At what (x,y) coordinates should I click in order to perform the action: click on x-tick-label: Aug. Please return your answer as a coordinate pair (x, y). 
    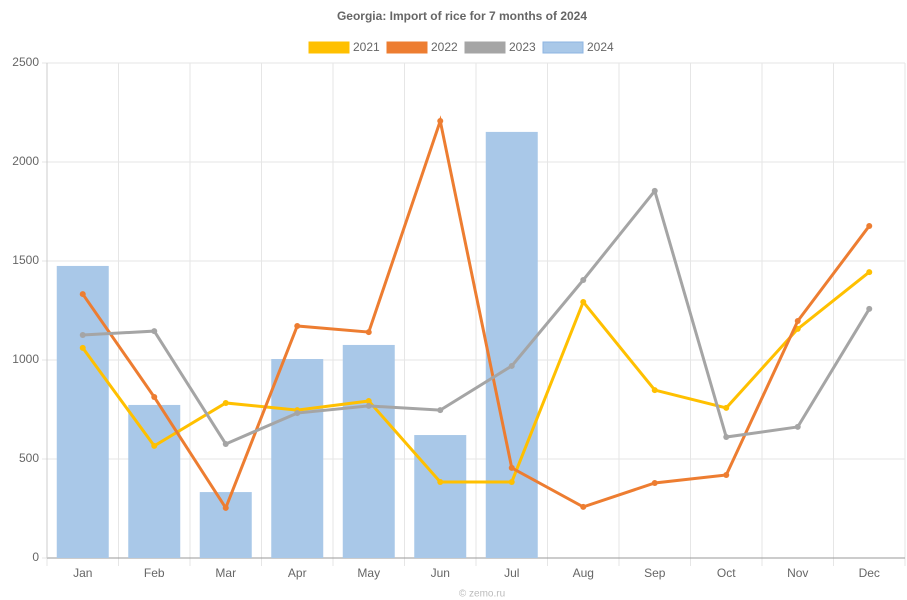
    Looking at the image, I should click on (583, 573).